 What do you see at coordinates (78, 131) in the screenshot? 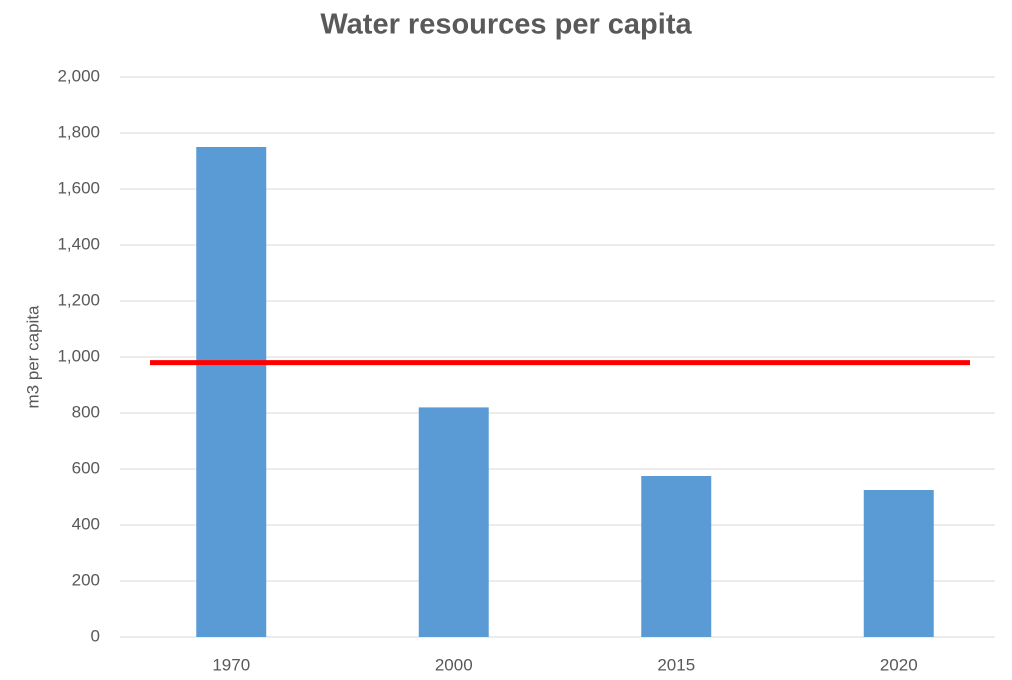
I see `y-tick-label: 1,800` at bounding box center [78, 131].